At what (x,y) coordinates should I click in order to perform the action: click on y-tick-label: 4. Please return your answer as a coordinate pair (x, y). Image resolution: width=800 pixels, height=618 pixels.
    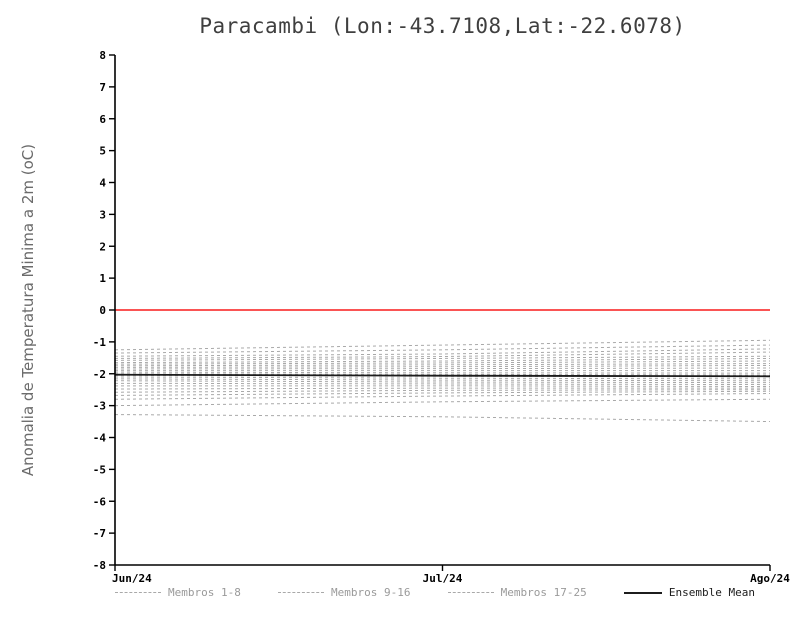
    Looking at the image, I should click on (102, 183).